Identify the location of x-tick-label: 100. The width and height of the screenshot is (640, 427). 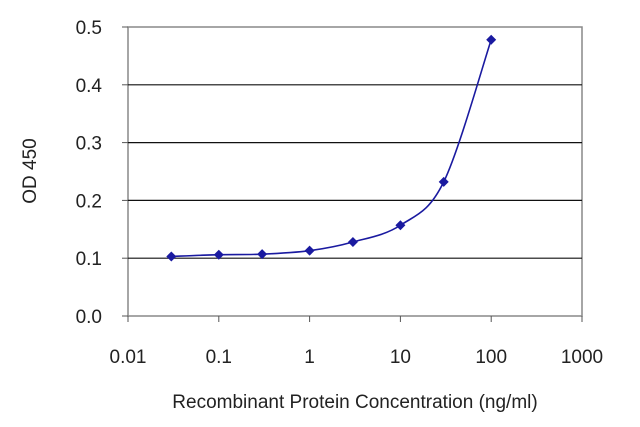
(491, 357).